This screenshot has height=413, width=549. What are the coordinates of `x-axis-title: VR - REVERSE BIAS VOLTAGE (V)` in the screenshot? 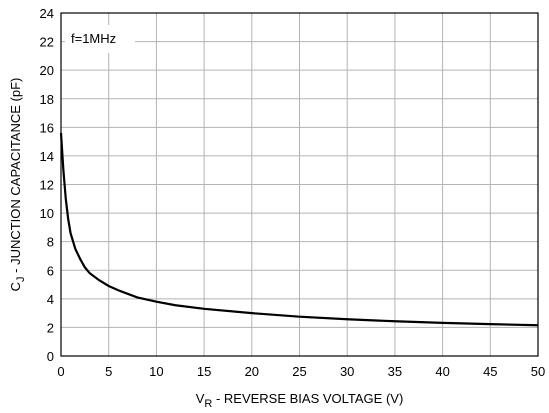 It's located at (300, 400).